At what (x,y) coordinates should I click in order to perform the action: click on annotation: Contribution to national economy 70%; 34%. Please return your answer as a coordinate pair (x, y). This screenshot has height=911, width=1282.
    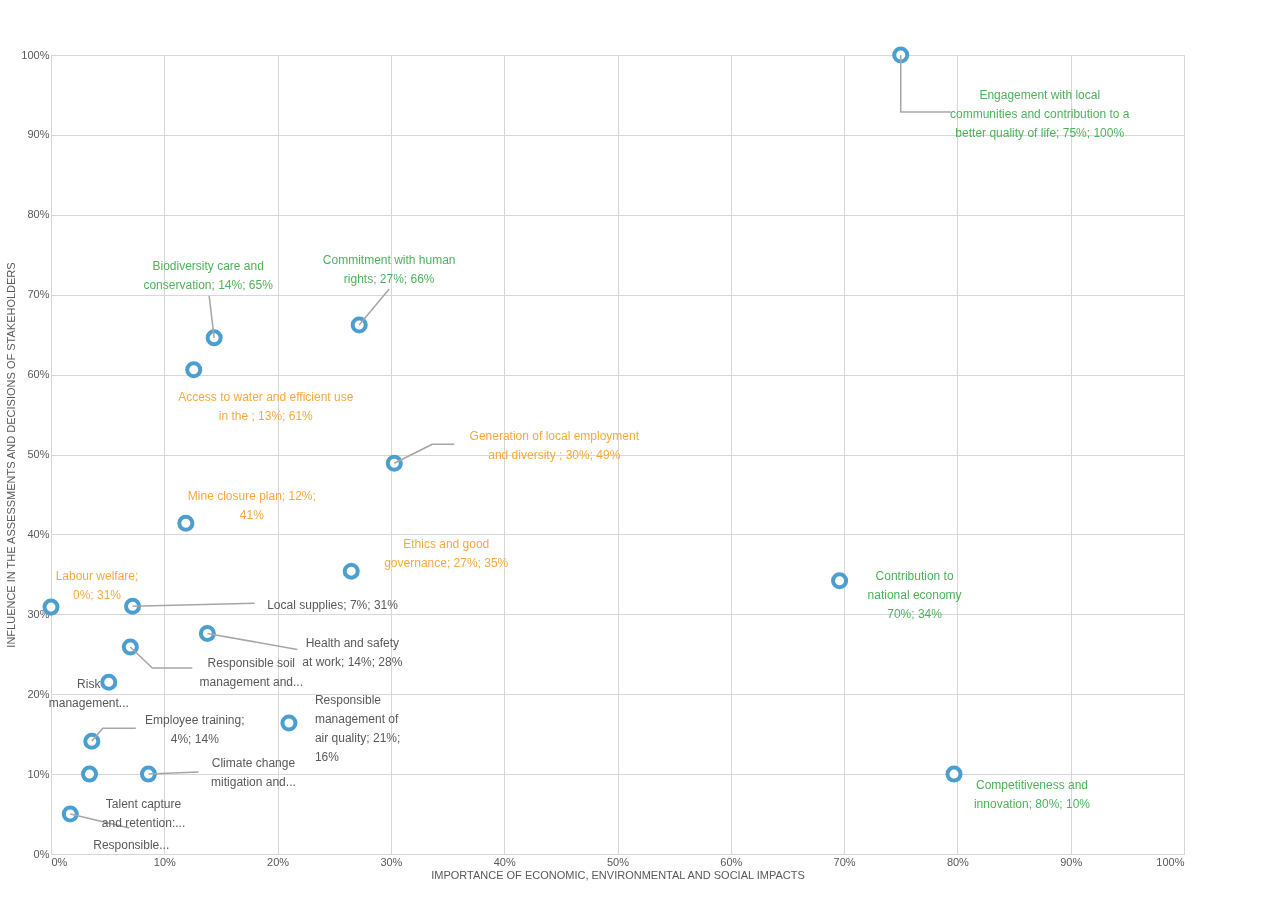
    Looking at the image, I should click on (914, 594).